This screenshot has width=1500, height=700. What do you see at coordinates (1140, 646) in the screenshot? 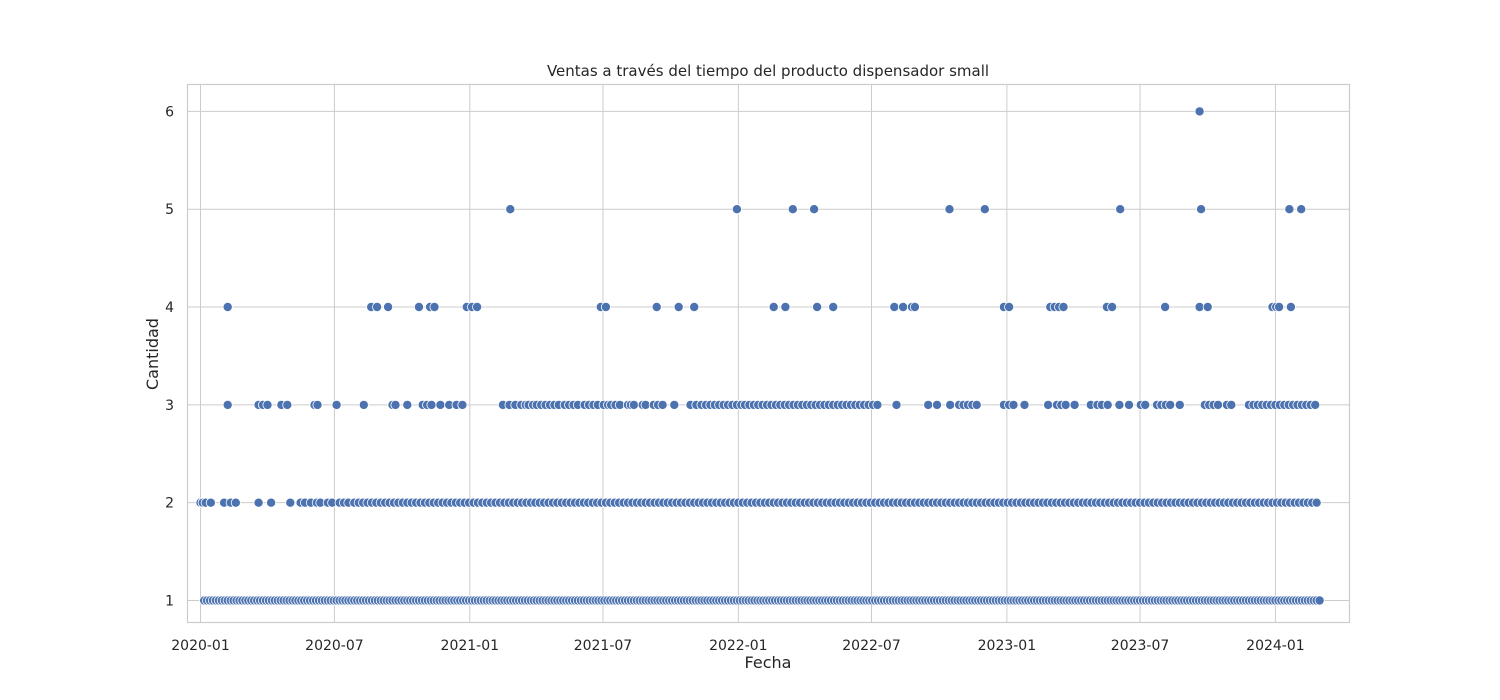
I see `x-tick-label: 2023-07` at bounding box center [1140, 646].